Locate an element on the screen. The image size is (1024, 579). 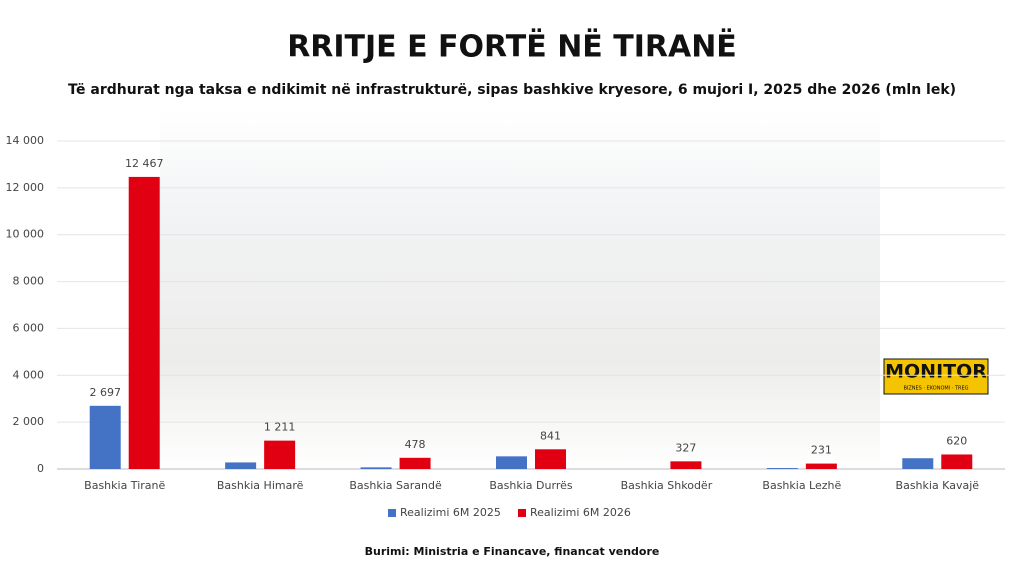
logo-box is located at coordinates (936, 376).